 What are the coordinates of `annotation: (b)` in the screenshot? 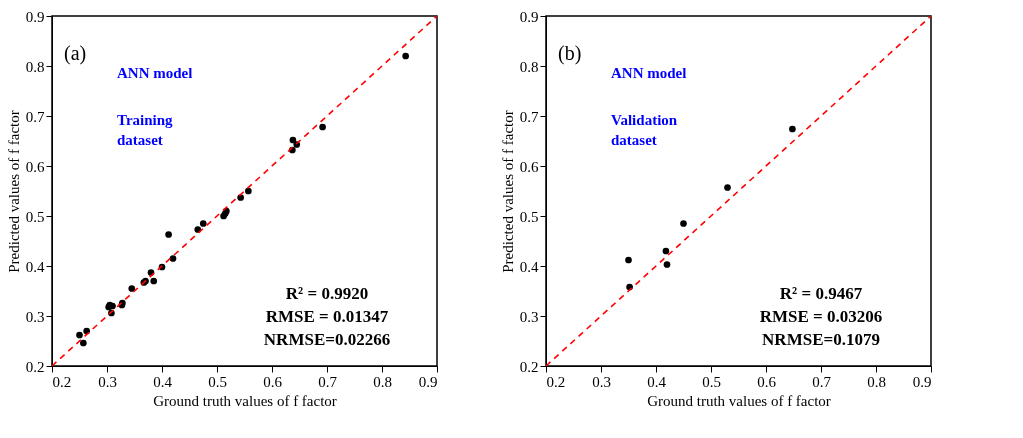 It's located at (570, 53).